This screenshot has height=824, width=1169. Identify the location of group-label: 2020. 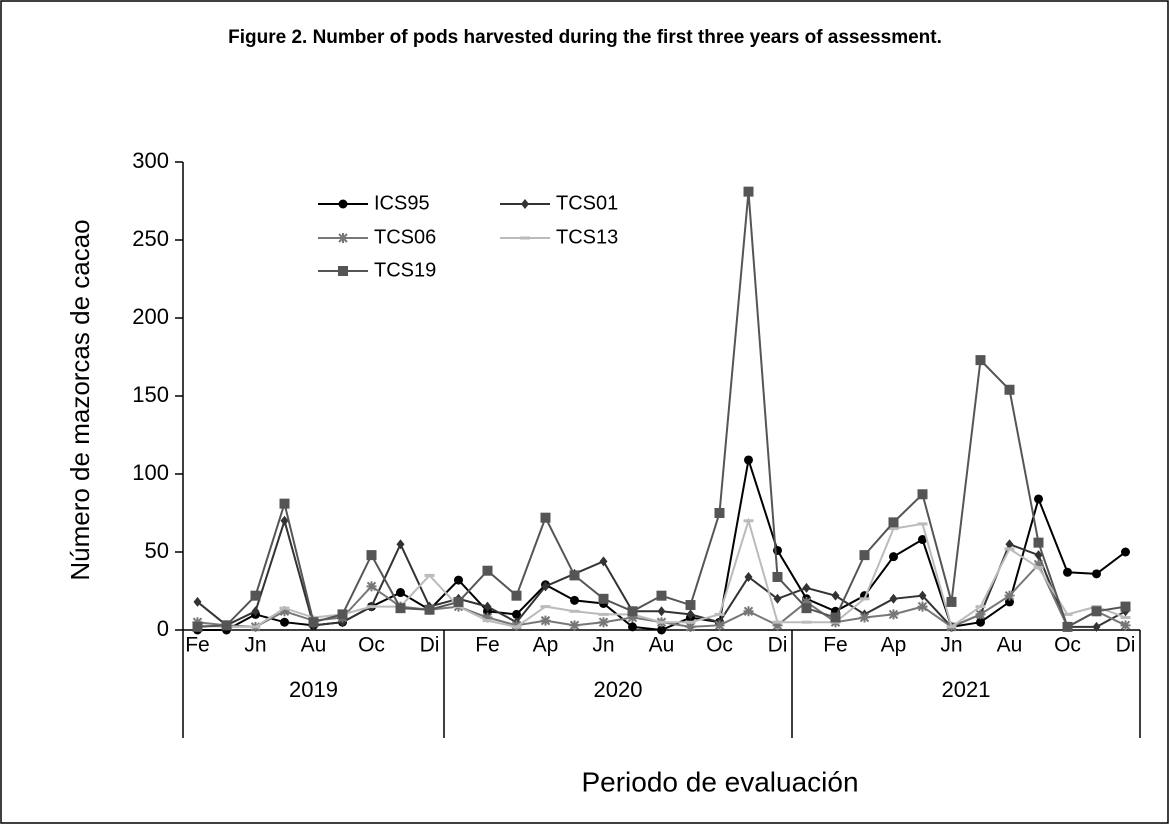
(618, 689).